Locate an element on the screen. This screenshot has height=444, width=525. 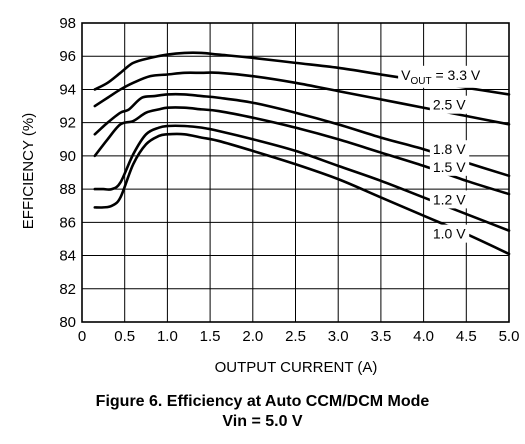
series-labels: VOUT = 3.3 V 2.5 V 1.8 V 1.5 V 1.2 V 1.0 V is located at coordinates (441, 154).